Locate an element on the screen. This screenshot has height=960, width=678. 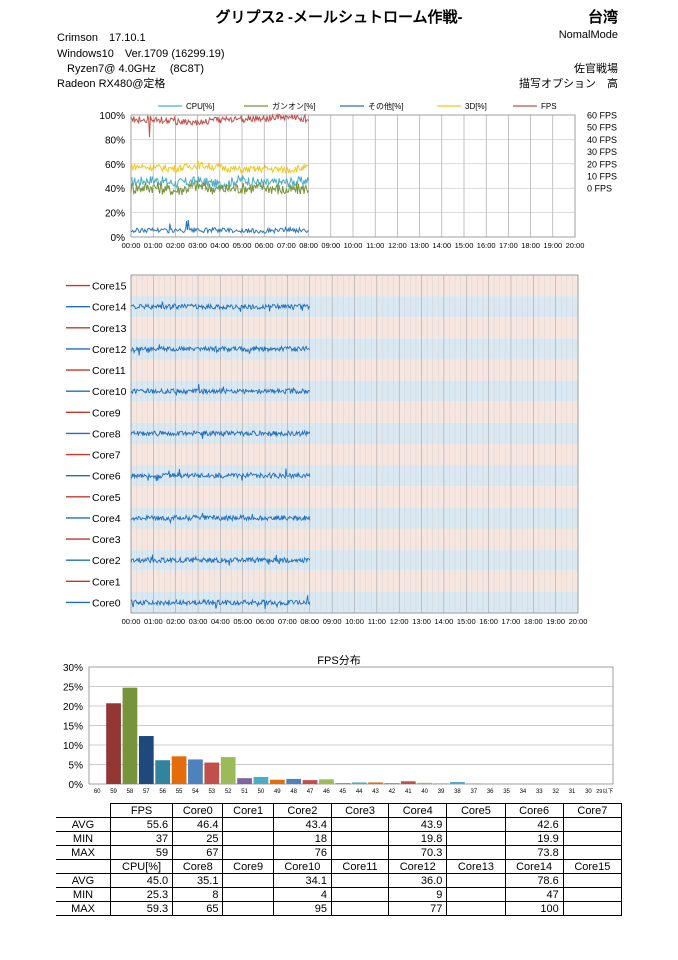
x-tick-label: 11:00 is located at coordinates (375, 245).